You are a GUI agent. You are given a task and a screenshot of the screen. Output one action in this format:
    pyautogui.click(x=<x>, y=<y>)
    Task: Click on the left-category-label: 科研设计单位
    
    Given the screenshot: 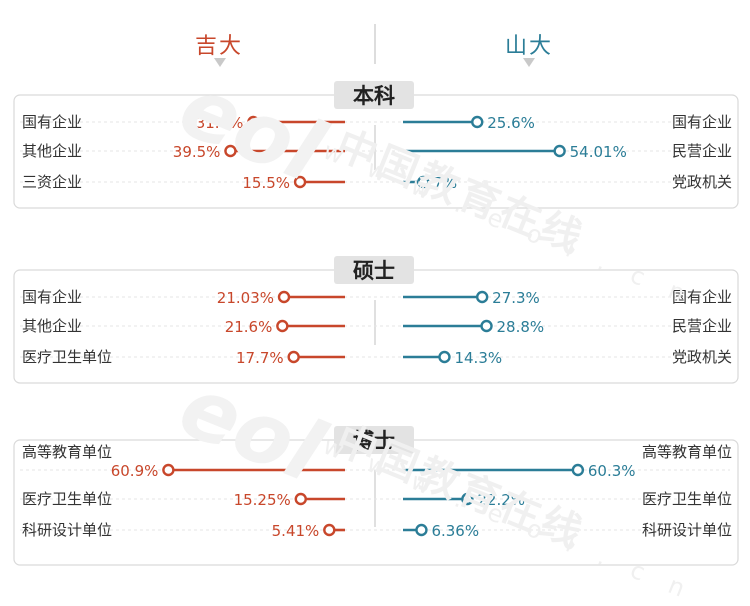 What is the action you would take?
    pyautogui.click(x=67, y=530)
    